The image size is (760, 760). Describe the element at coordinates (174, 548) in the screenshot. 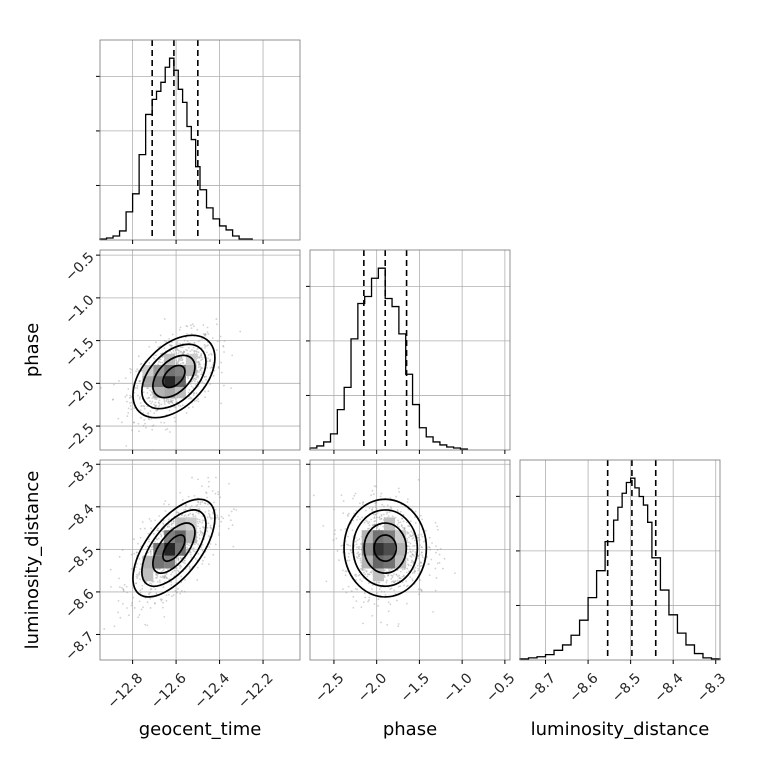

I see `contour-level` at that location.